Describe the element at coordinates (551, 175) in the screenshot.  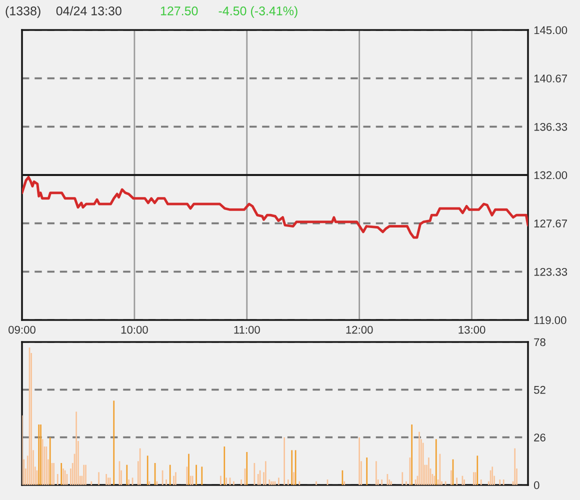
I see `y-tick-label: 132.00` at that location.